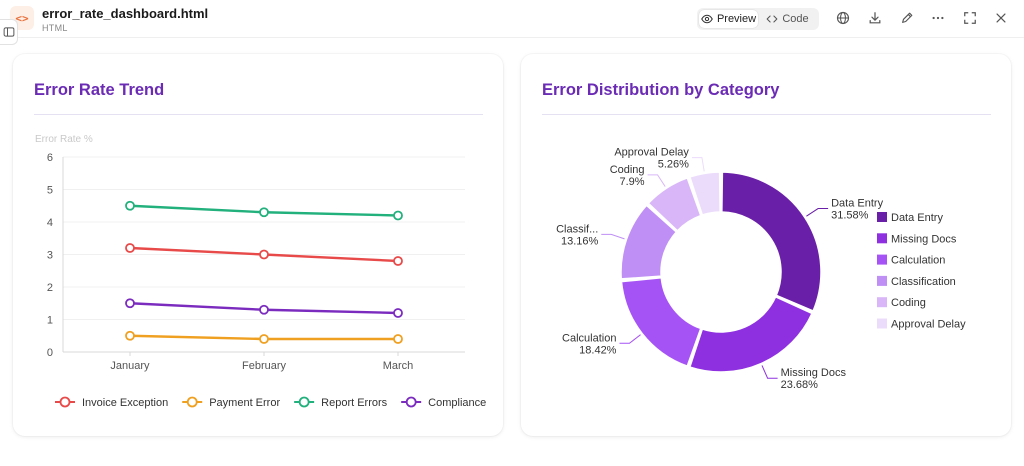  I want to click on more-icon, so click(938, 18).